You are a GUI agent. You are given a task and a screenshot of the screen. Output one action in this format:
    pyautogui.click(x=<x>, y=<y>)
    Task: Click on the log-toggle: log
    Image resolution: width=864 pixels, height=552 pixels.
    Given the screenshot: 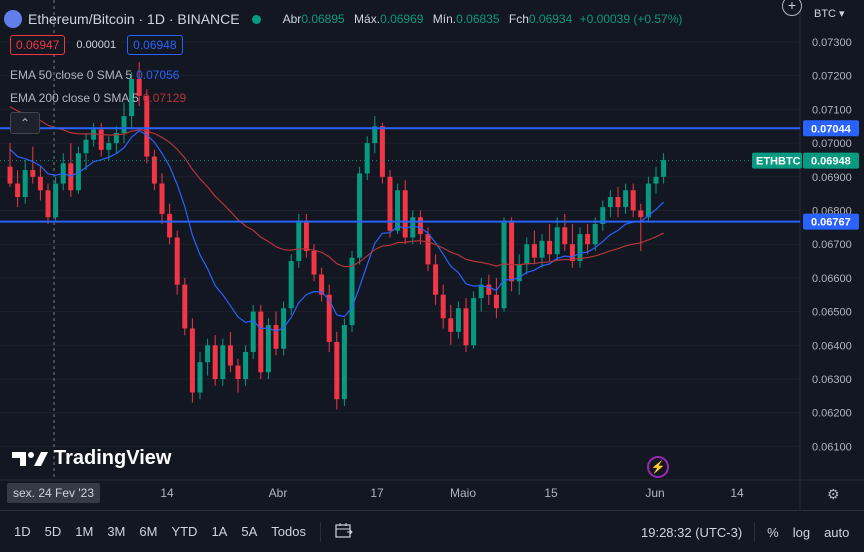 What is the action you would take?
    pyautogui.click(x=801, y=532)
    